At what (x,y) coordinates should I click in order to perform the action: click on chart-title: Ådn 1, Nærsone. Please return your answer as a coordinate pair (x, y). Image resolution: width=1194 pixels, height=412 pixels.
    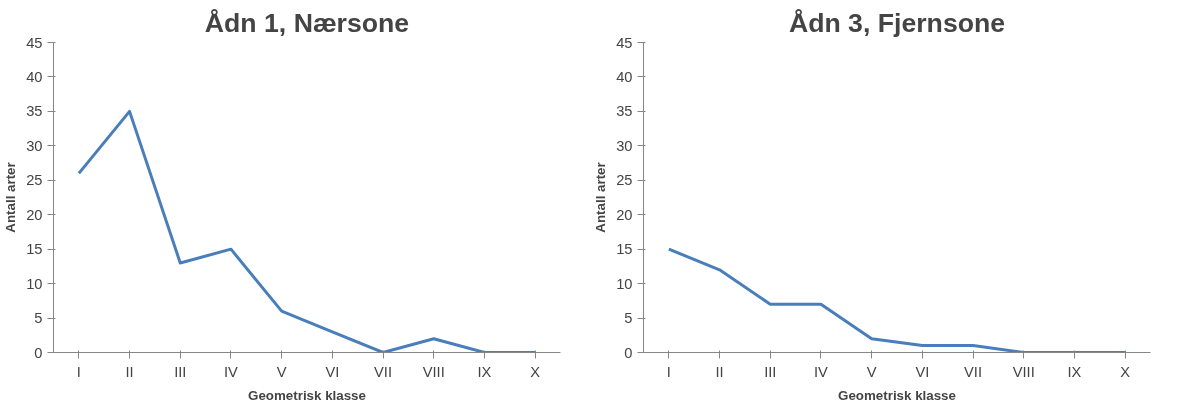
    Looking at the image, I should click on (307, 22).